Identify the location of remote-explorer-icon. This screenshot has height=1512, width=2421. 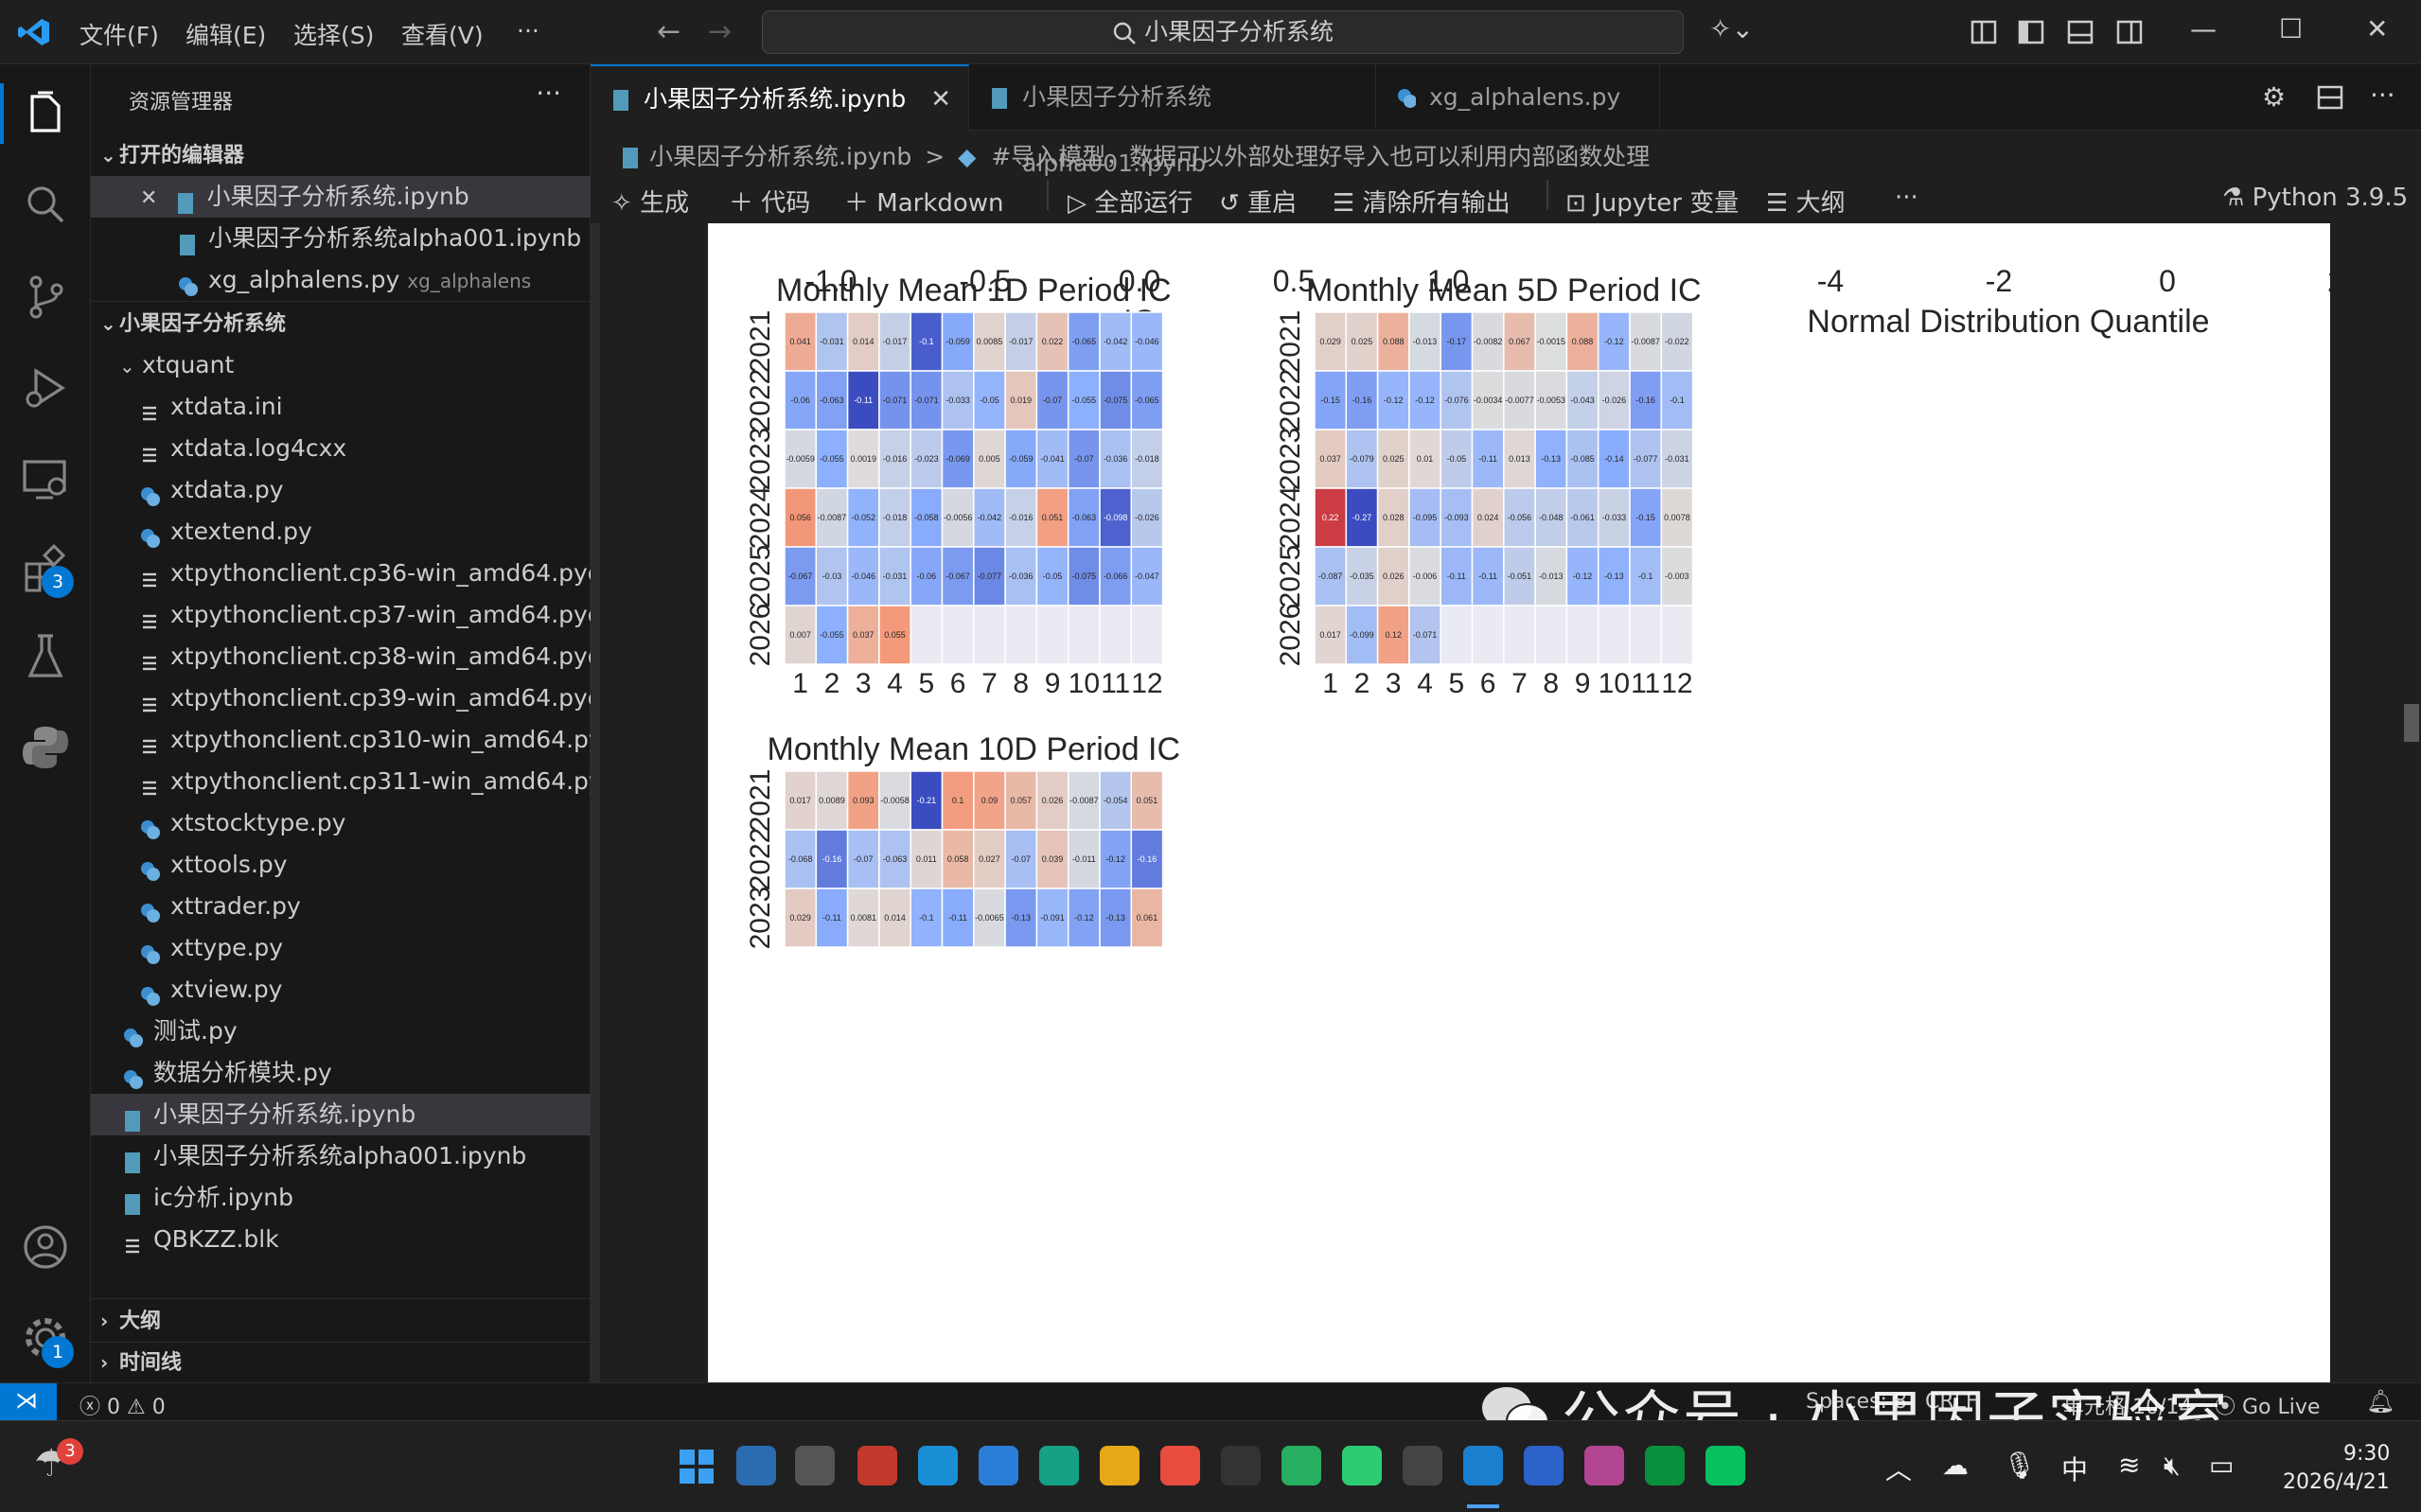
(45, 478).